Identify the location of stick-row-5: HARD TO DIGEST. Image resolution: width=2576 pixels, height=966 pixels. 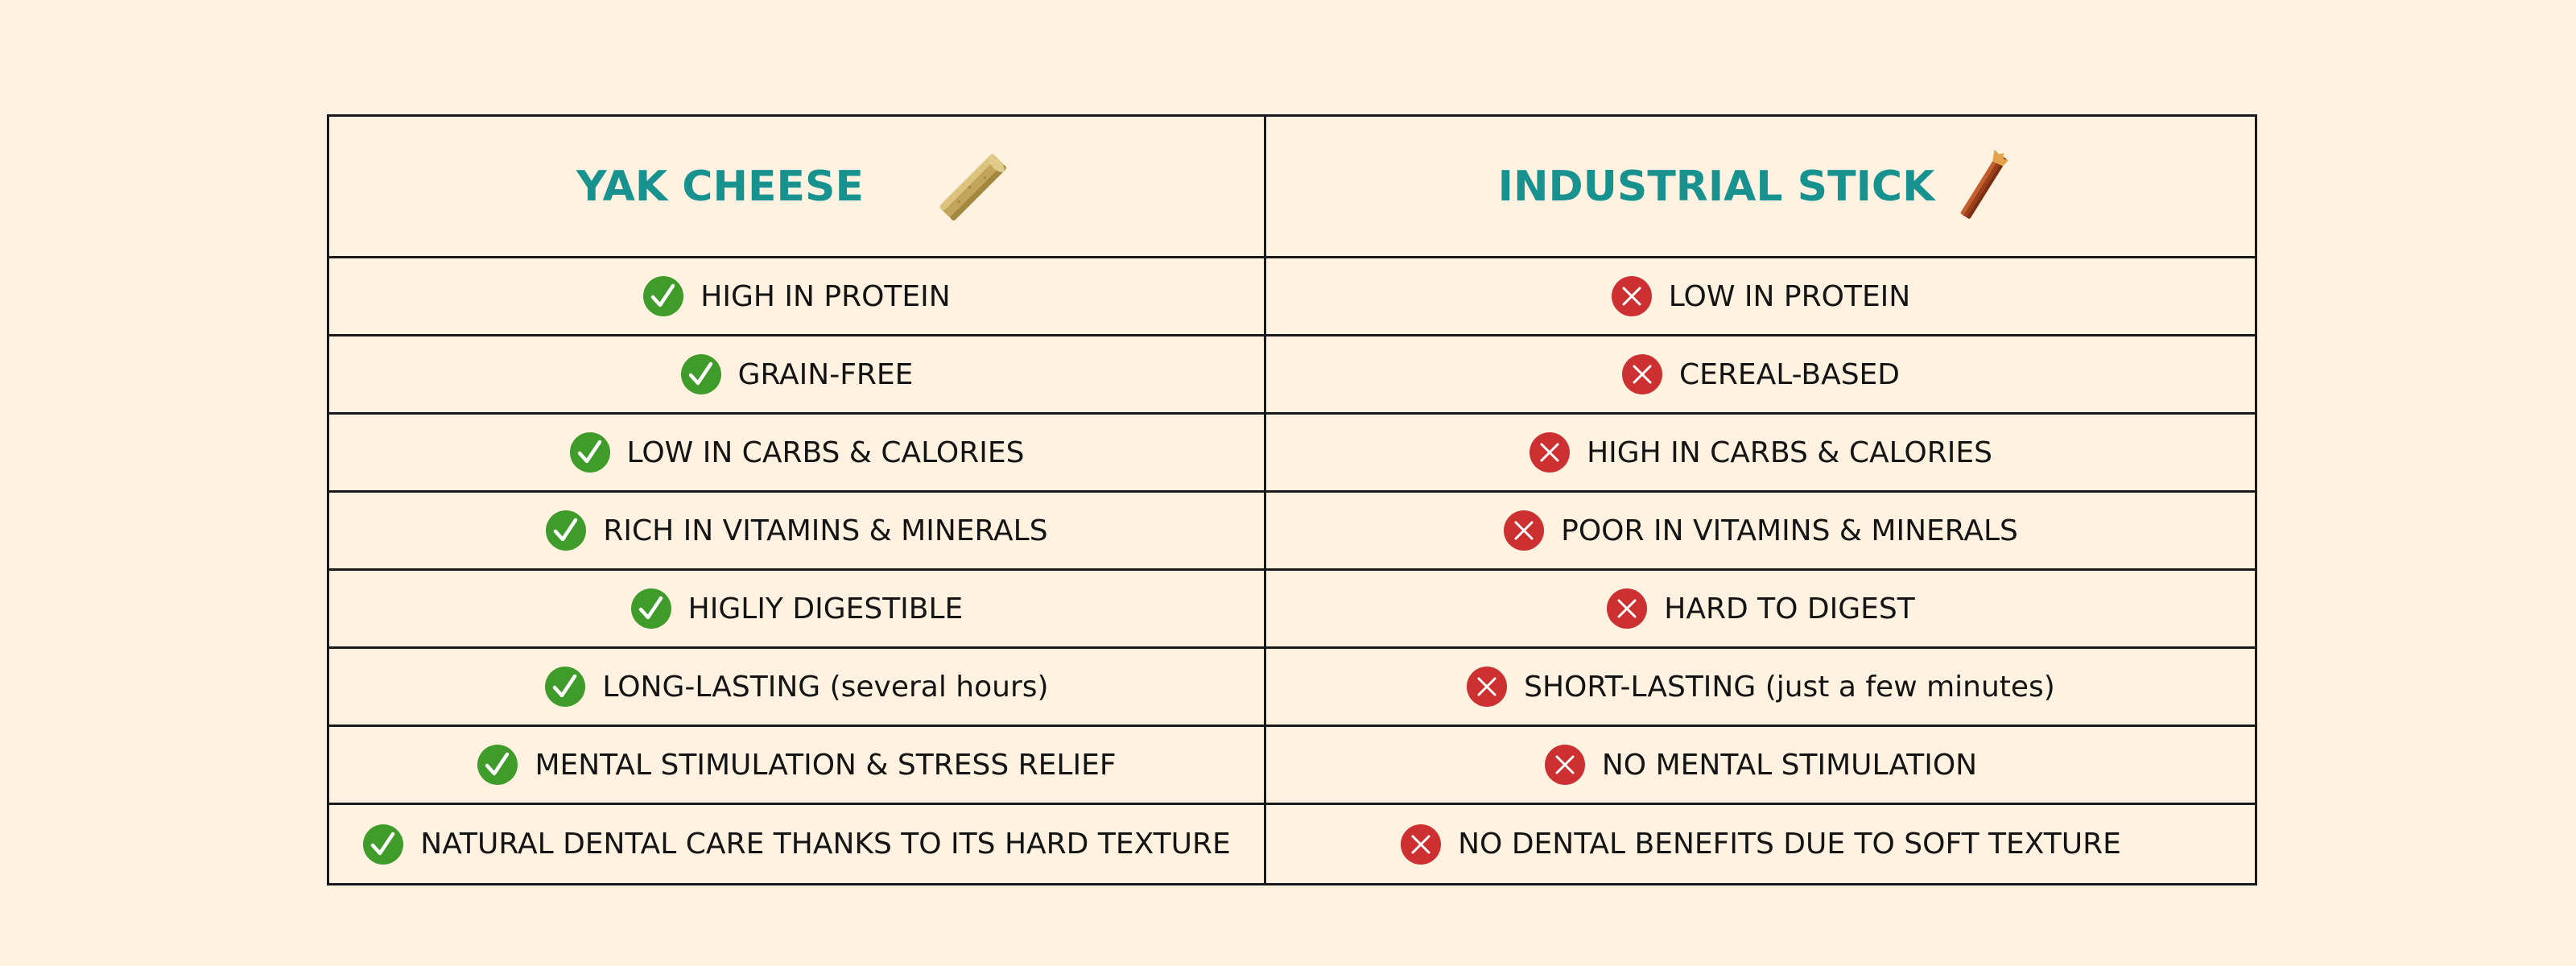
(1760, 610).